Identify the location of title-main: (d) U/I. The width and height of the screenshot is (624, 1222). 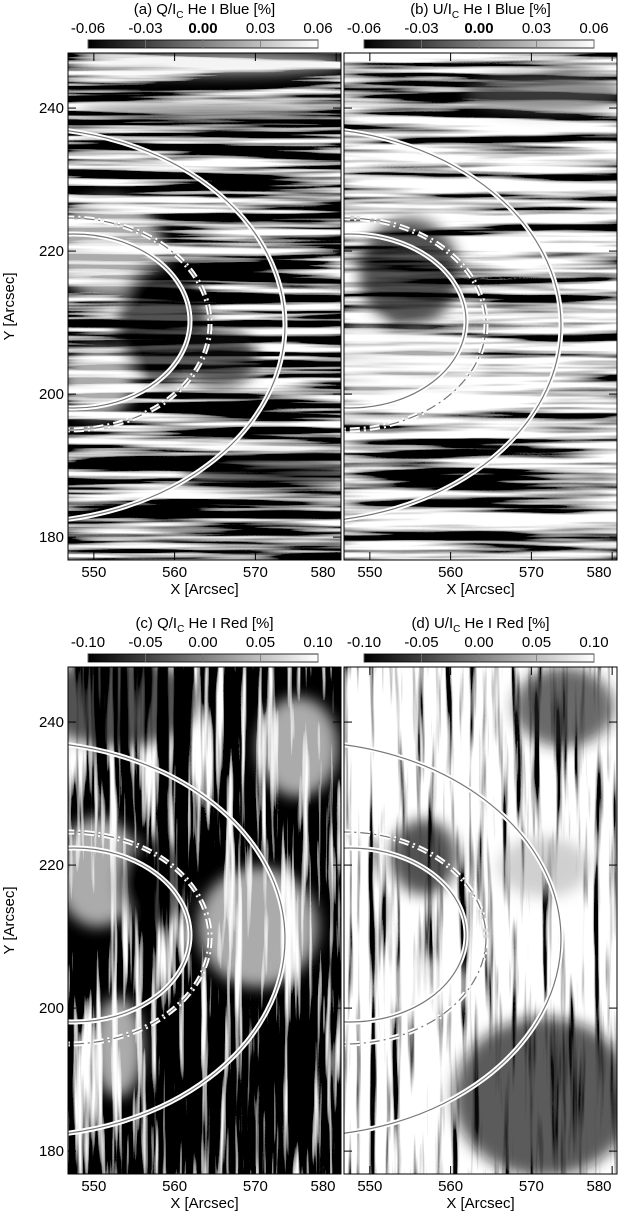
(432, 623).